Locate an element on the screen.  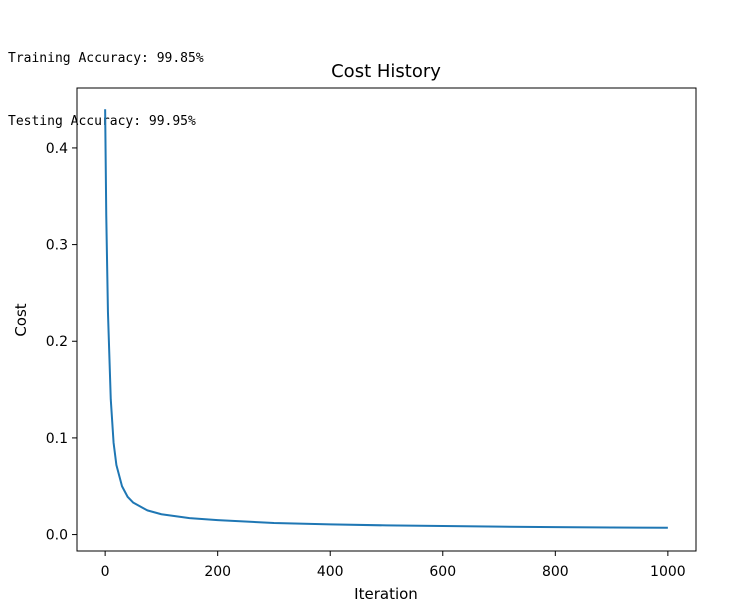
x-tick-label: 400 is located at coordinates (330, 572).